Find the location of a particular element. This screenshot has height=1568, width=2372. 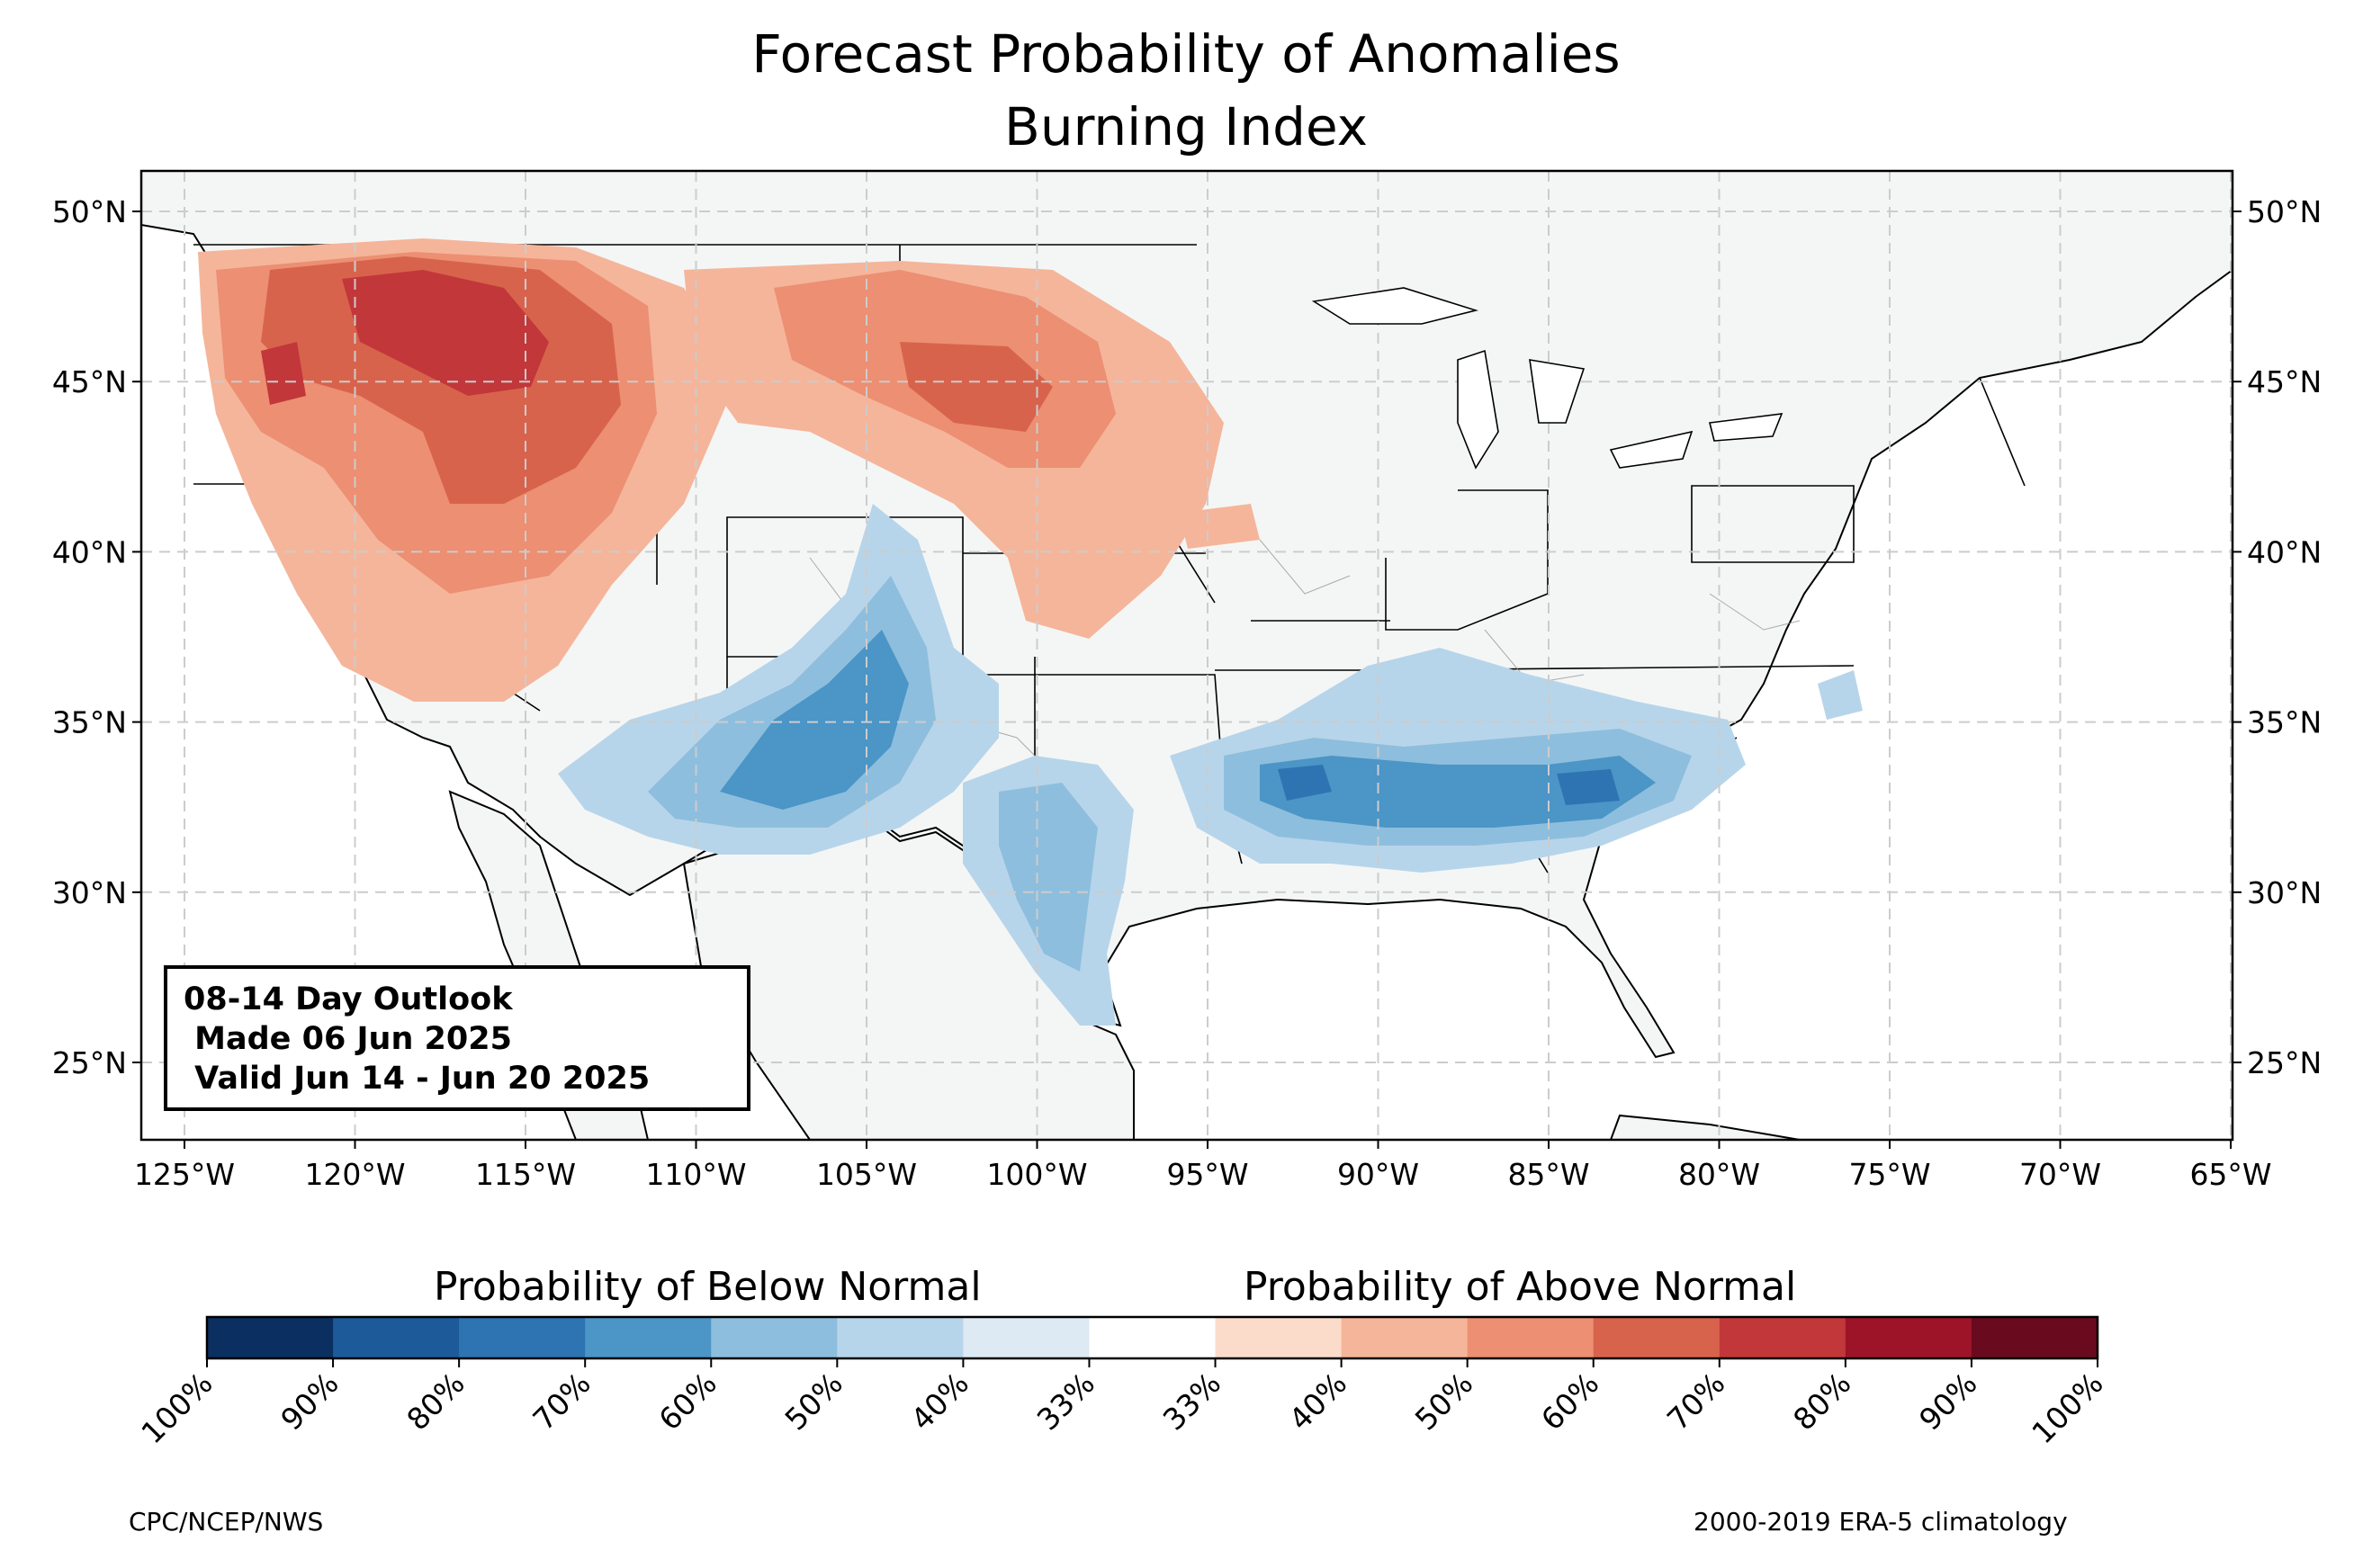

below-area-southeast-max is located at coordinates (1305, 783).